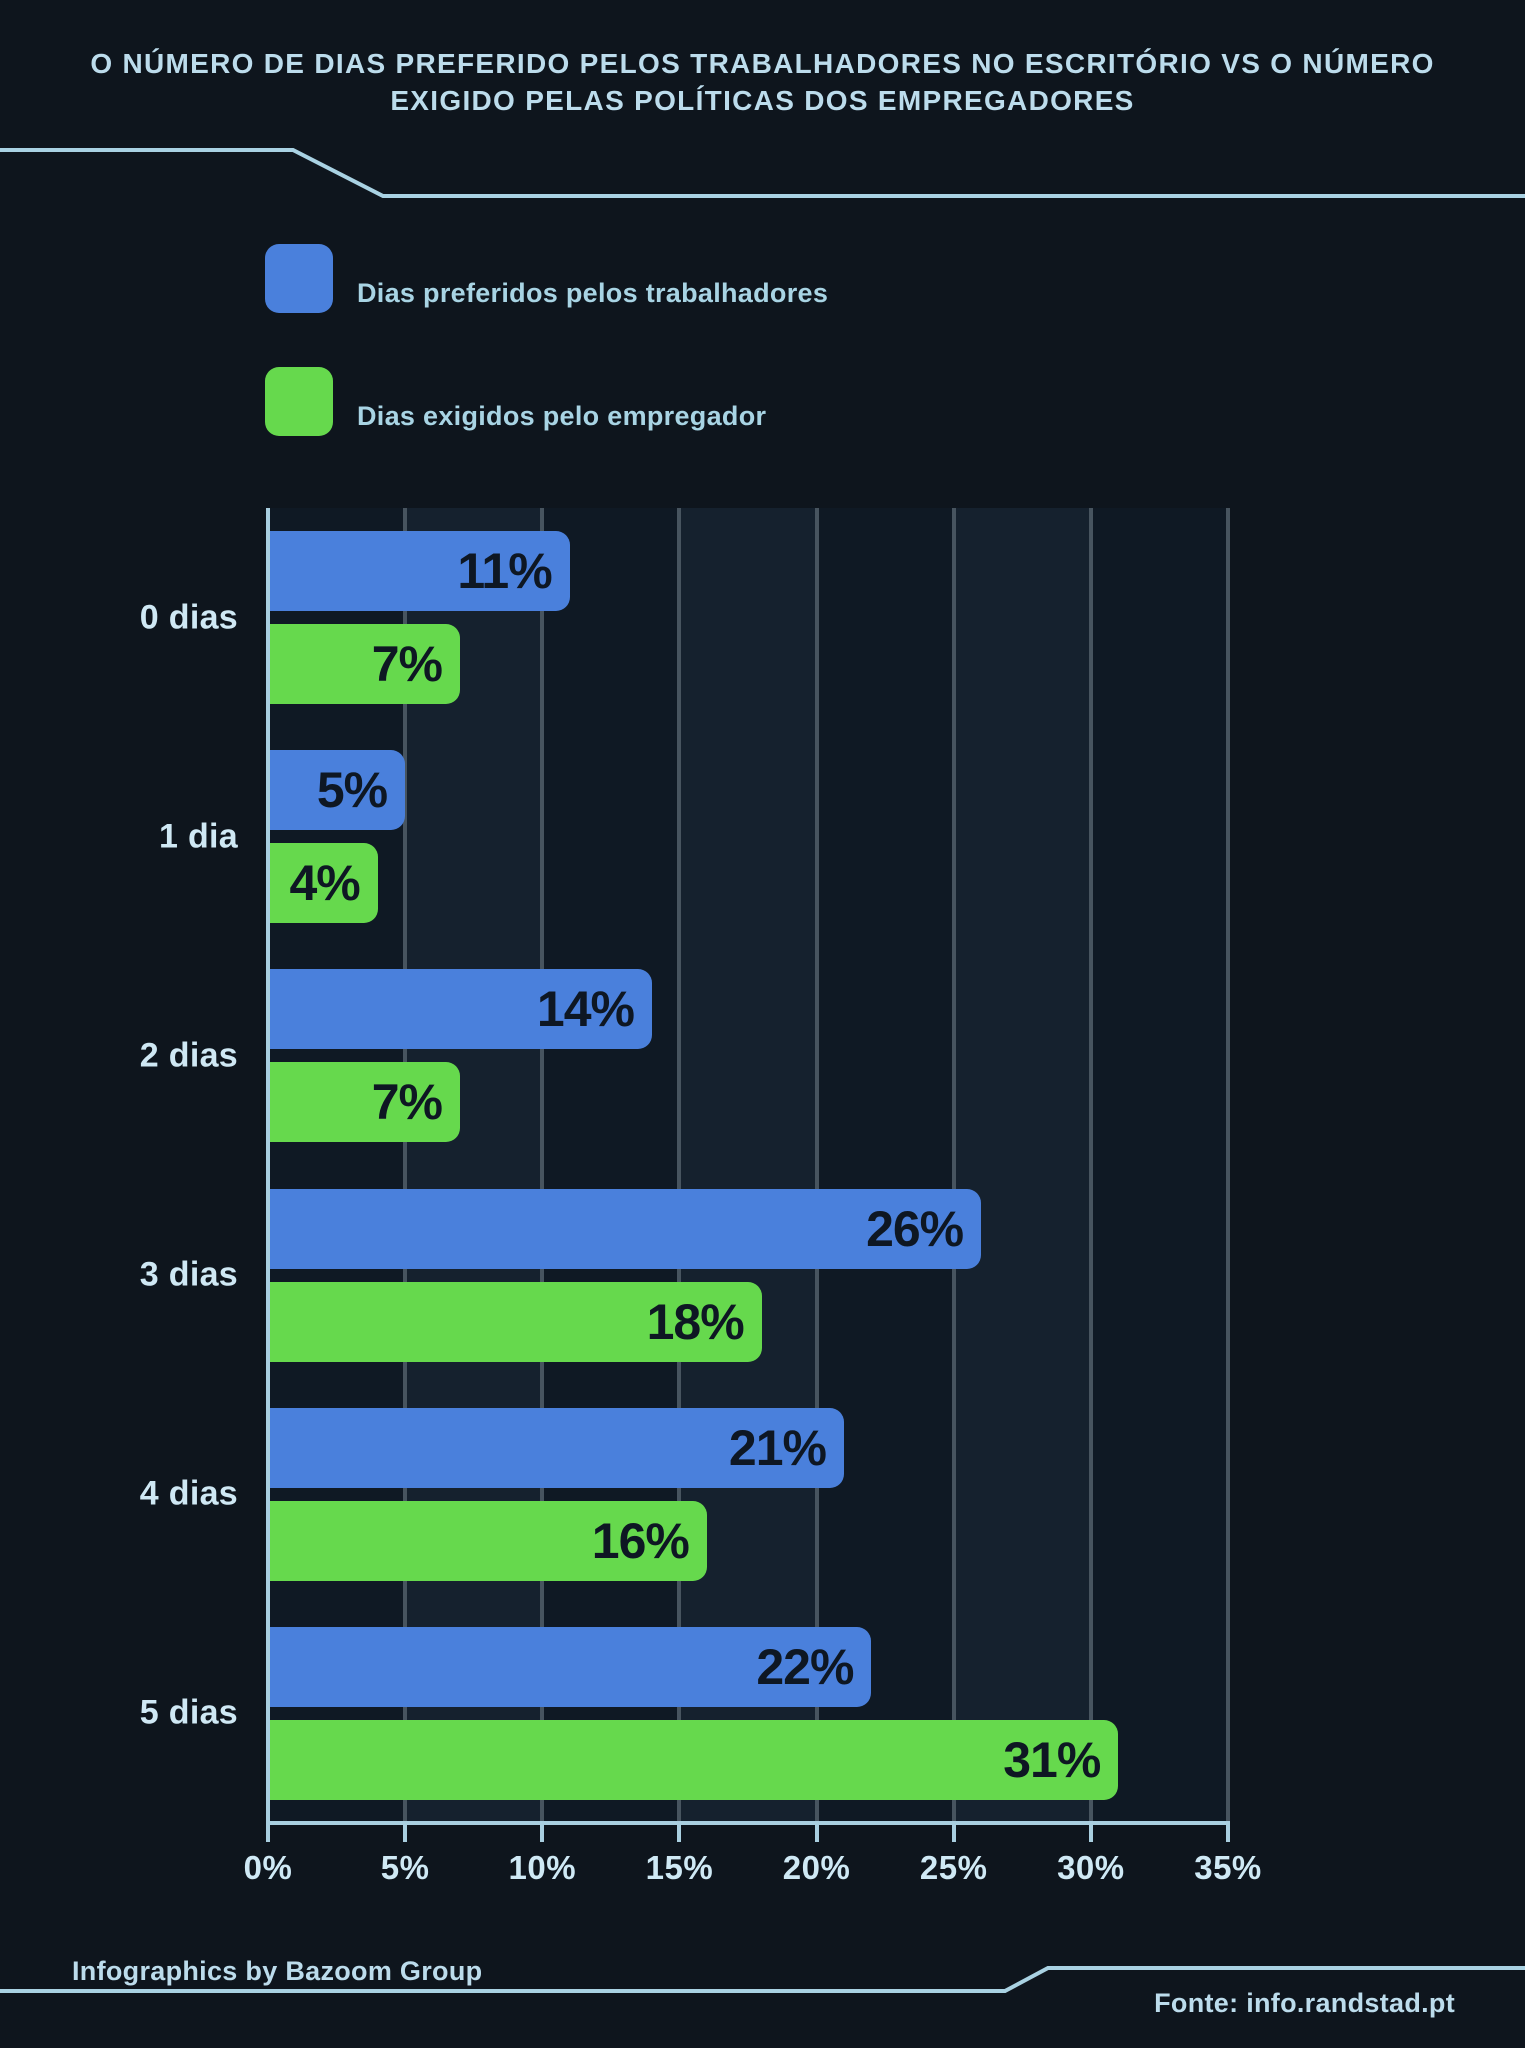 The height and width of the screenshot is (2048, 1525). Describe the element at coordinates (748, 1823) in the screenshot. I see `x-axis-line` at that location.